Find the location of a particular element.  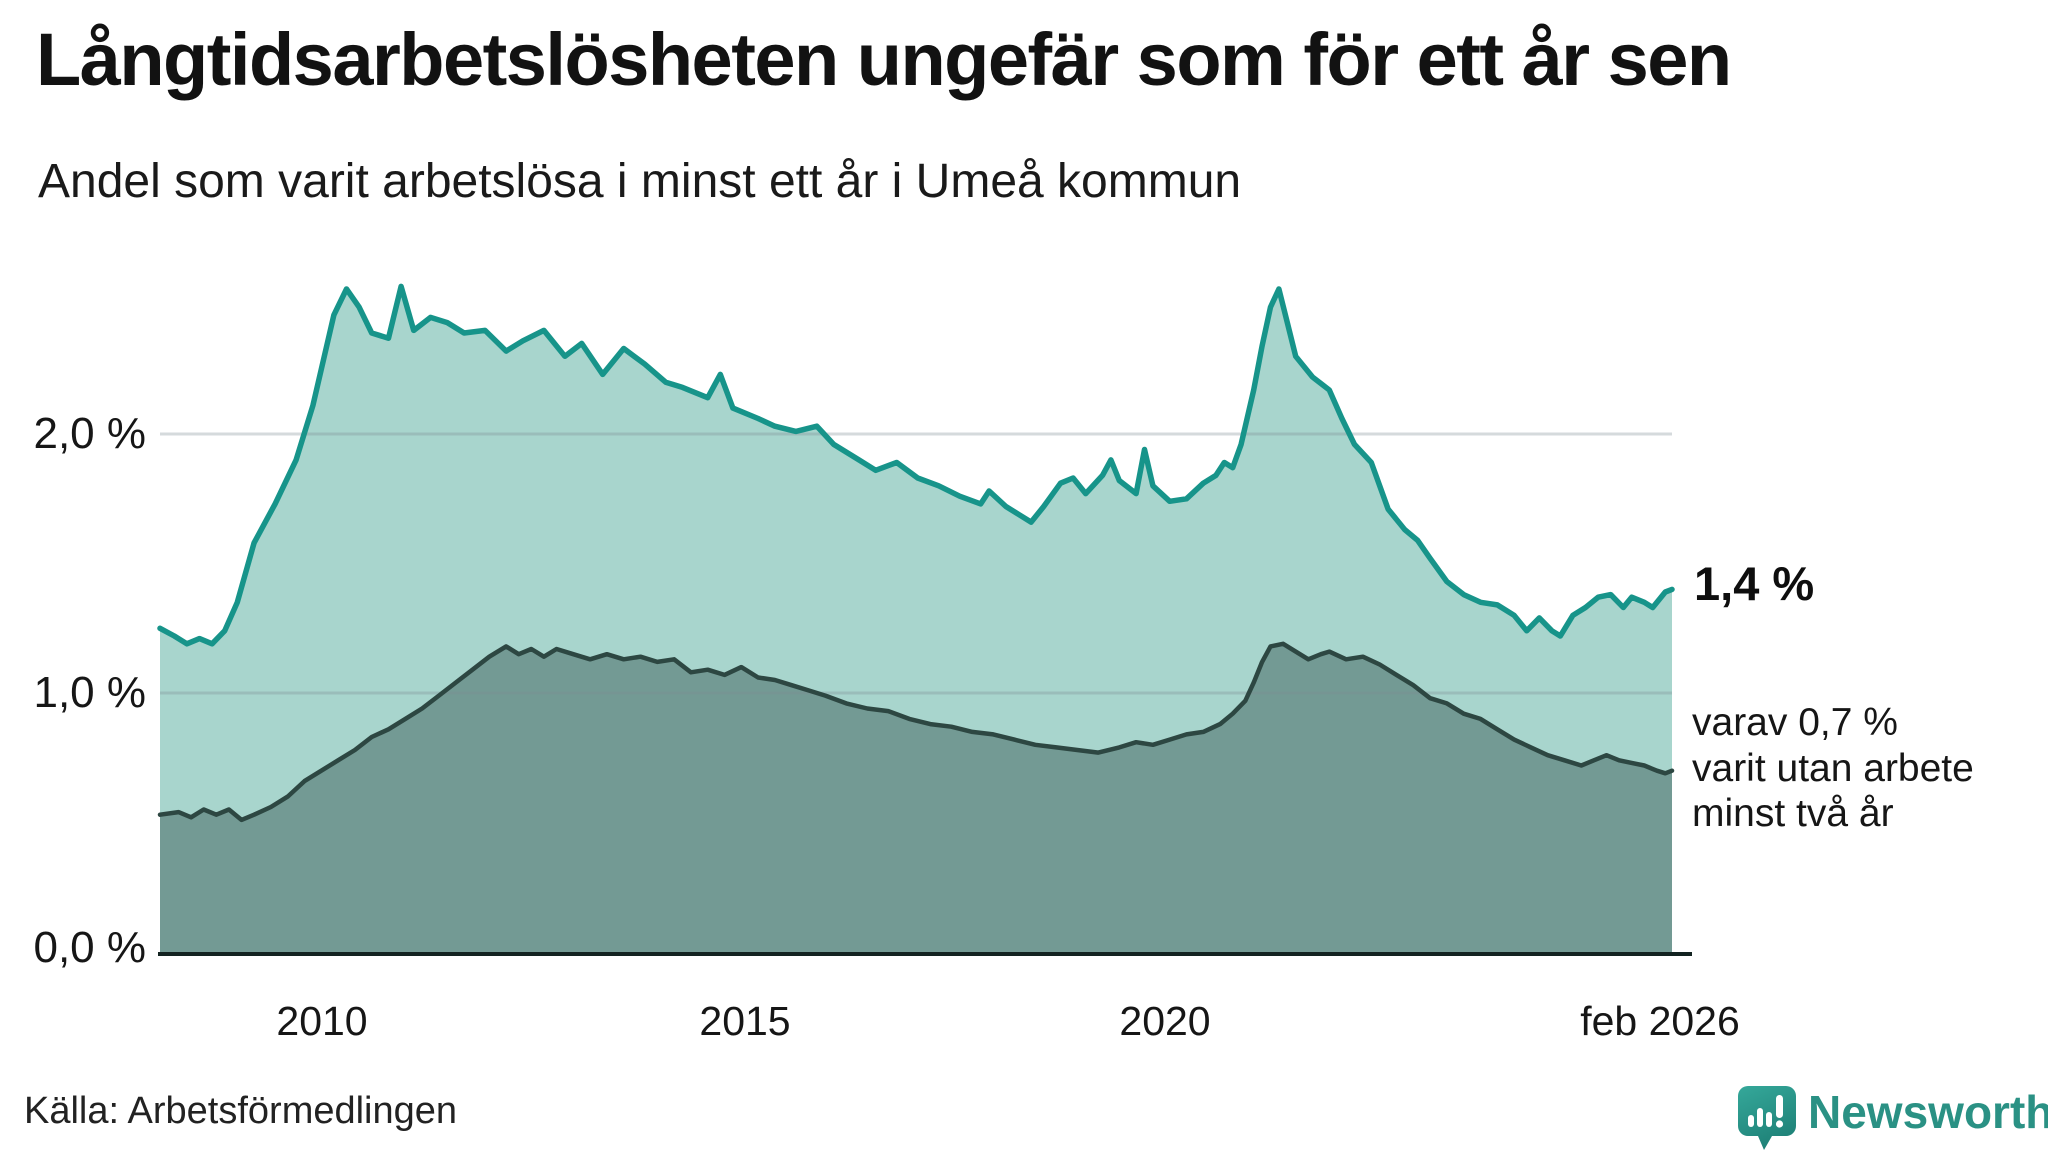

y-axis-tick-1-0: 1,0 % is located at coordinates (89, 692).